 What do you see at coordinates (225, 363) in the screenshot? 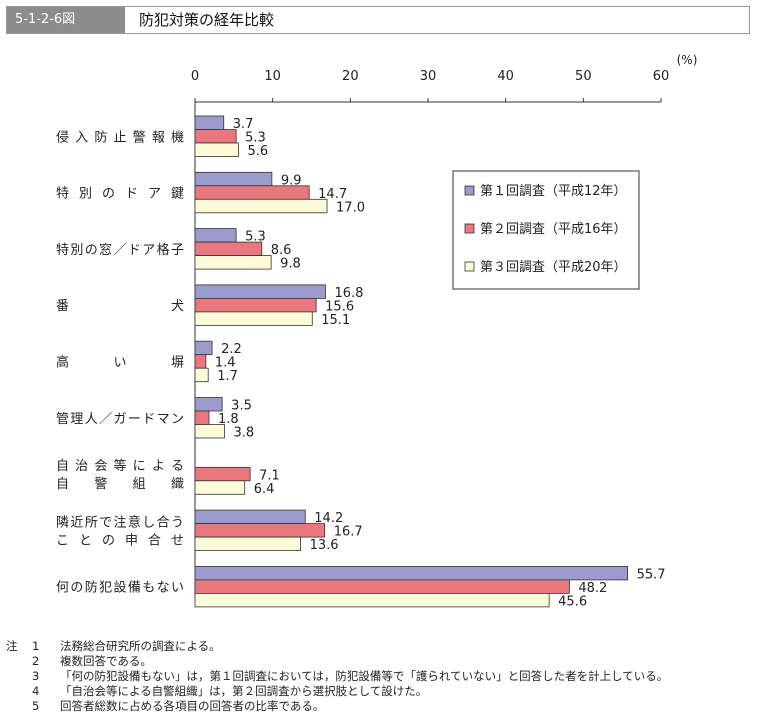
I see `bar-value-label: 1.4` at bounding box center [225, 363].